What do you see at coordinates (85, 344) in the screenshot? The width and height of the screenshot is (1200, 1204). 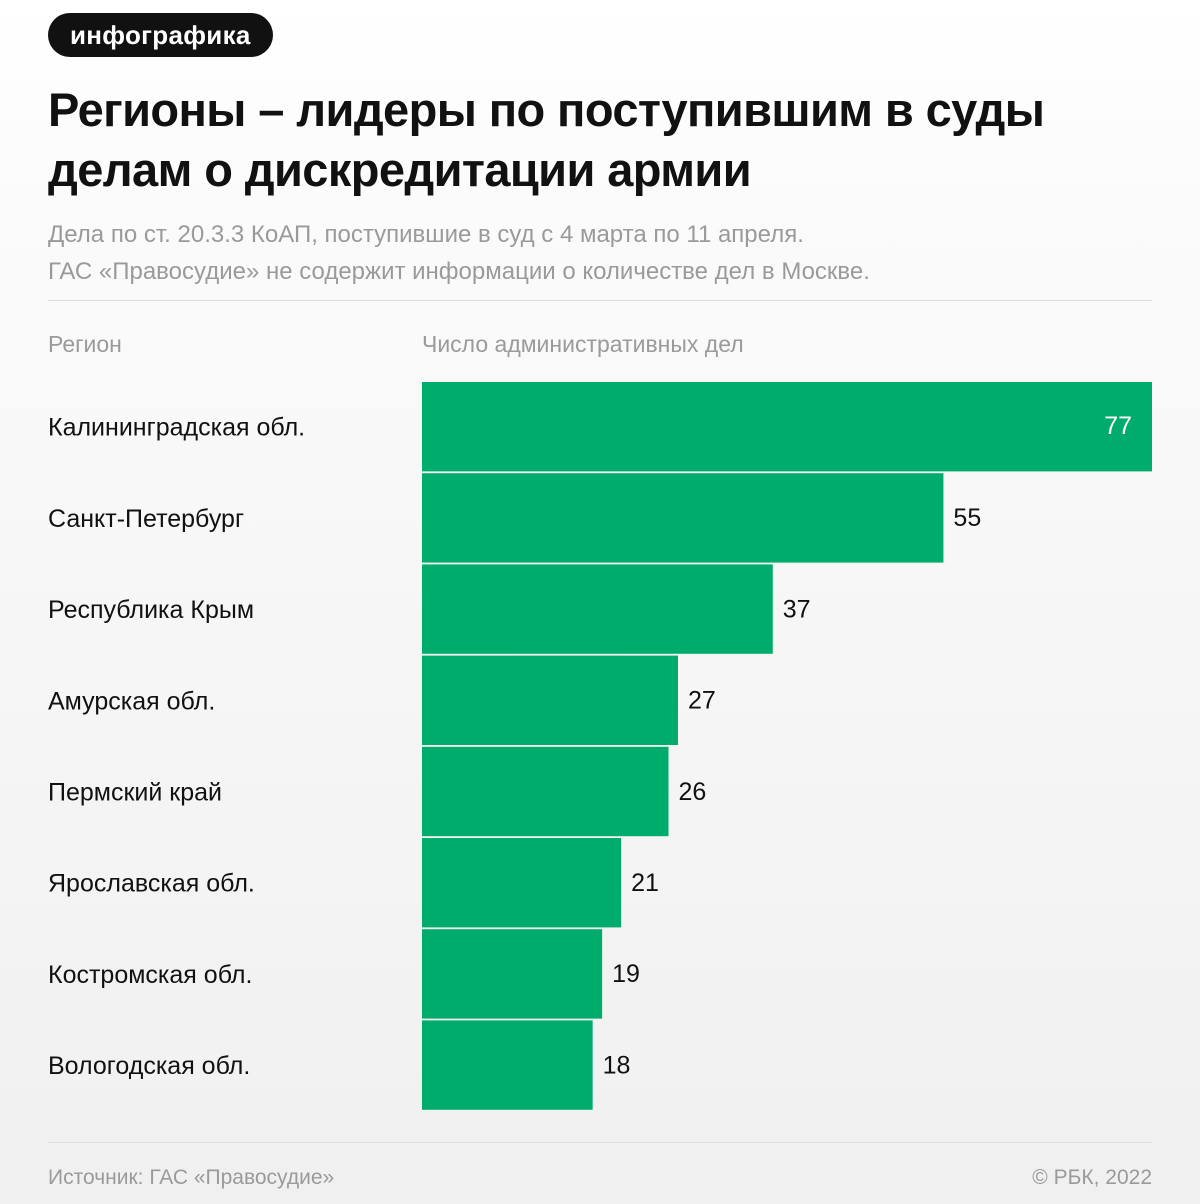 I see `region-column-header: Регион` at bounding box center [85, 344].